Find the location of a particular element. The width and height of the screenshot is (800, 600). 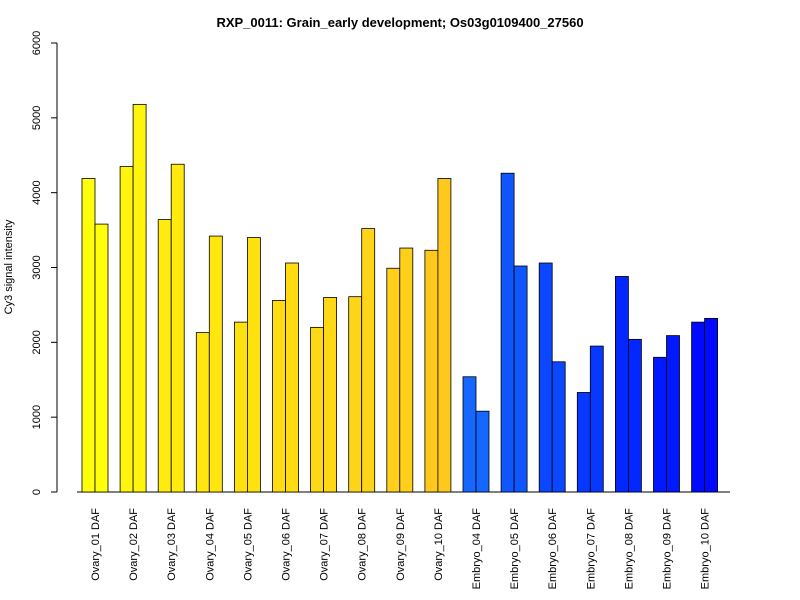

y-tick-label: 0 is located at coordinates (37, 492).